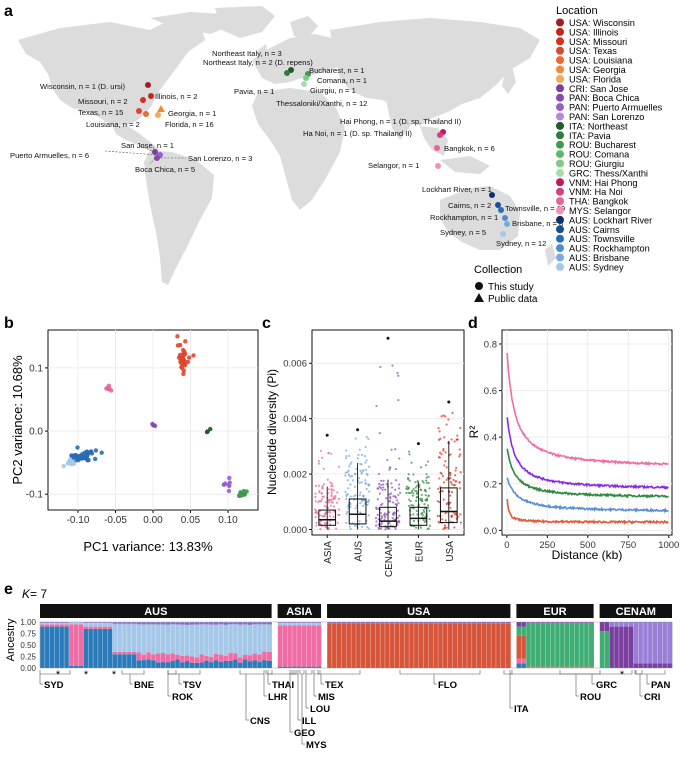  Describe the element at coordinates (393, 165) in the screenshot. I see `map-label: Selangor, n = 1` at that location.